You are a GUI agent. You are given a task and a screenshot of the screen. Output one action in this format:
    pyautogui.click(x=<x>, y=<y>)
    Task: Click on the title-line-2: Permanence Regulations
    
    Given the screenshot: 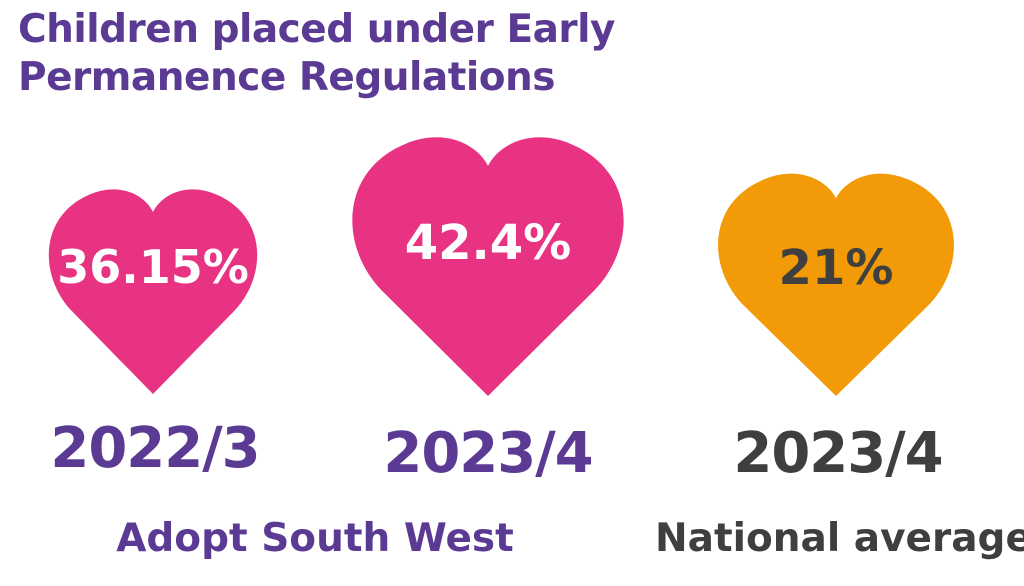 What is the action you would take?
    pyautogui.click(x=286, y=77)
    